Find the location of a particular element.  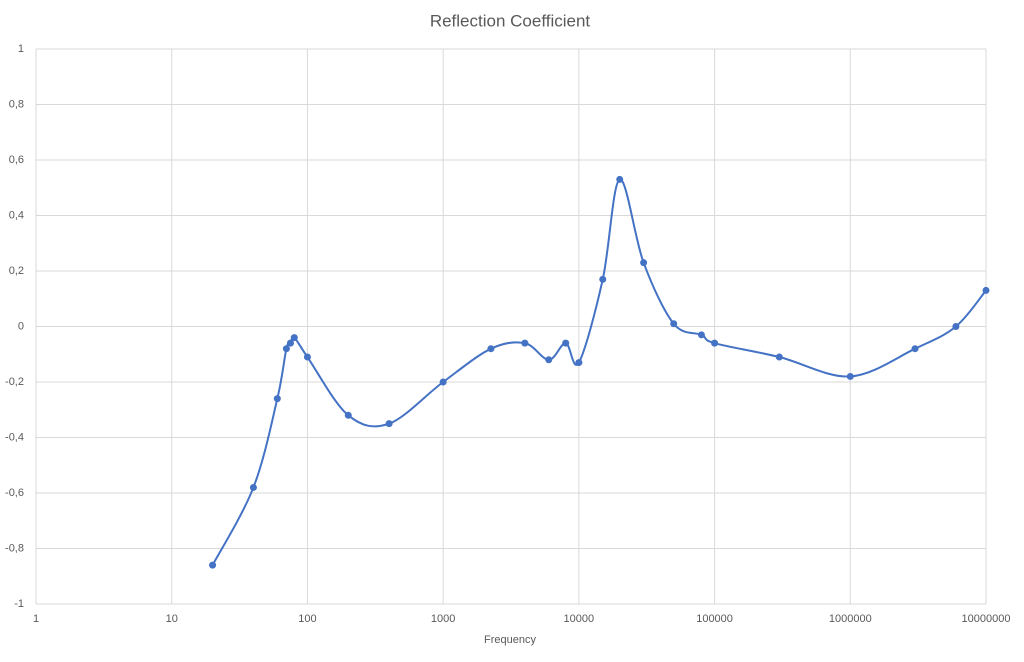

x-tick-label: 1000000 is located at coordinates (850, 619).